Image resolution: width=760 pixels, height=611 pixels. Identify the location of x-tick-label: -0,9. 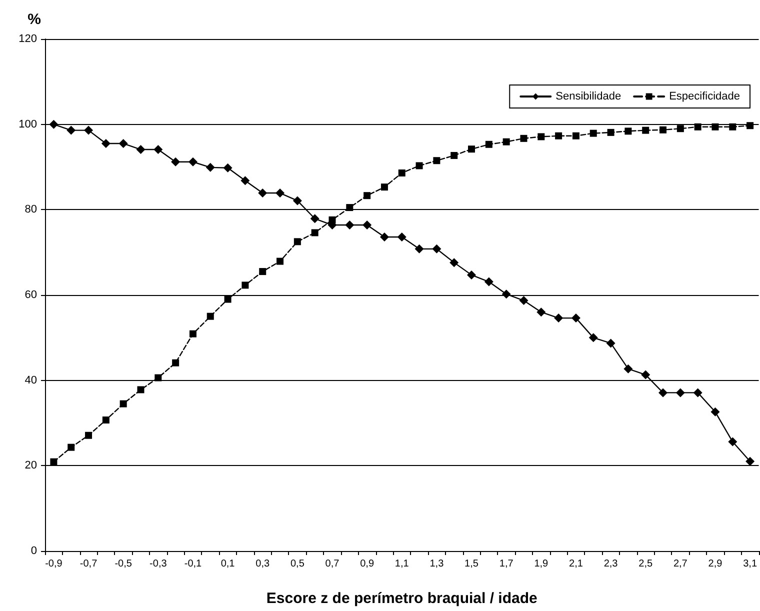
(54, 564).